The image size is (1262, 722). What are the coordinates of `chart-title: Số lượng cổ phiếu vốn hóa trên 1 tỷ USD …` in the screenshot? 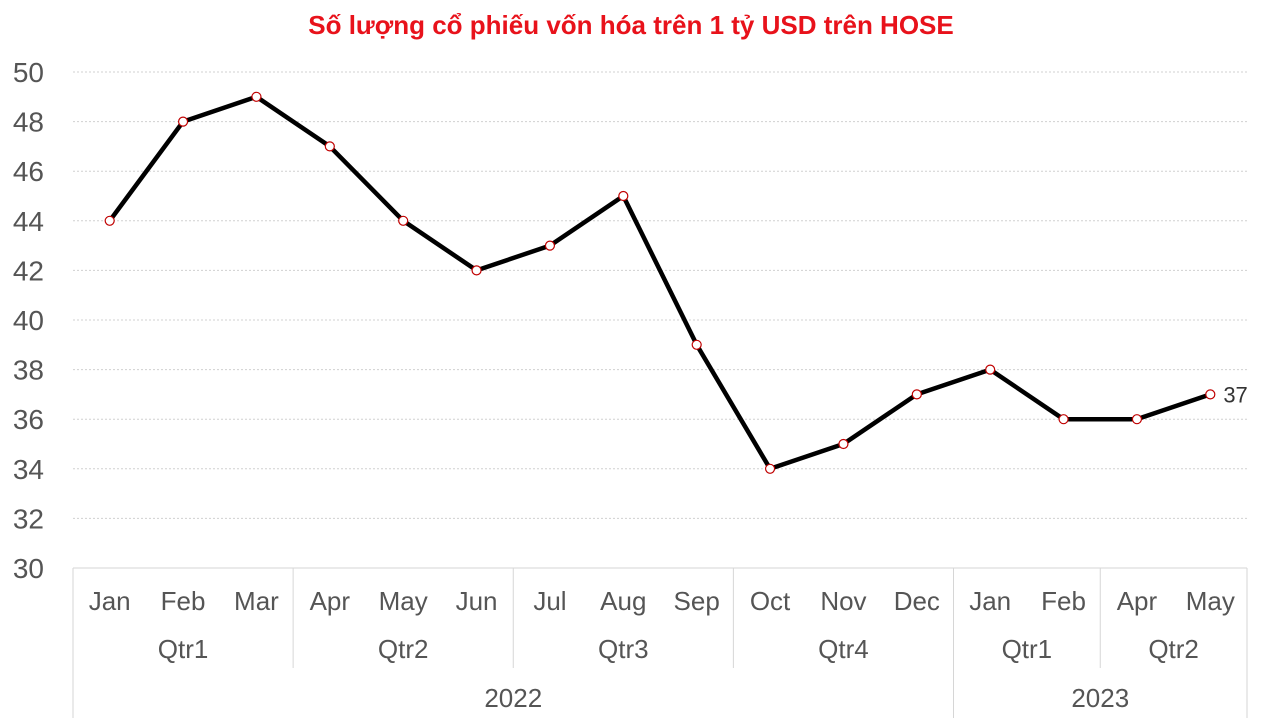 It's located at (631, 25).